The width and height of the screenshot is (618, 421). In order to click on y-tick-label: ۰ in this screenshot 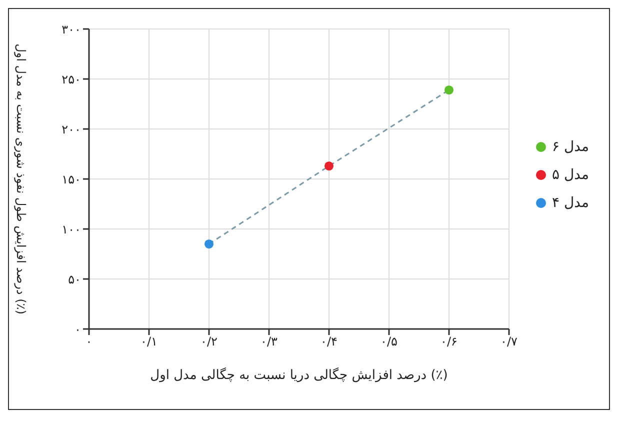, I will do `click(77, 329)`.